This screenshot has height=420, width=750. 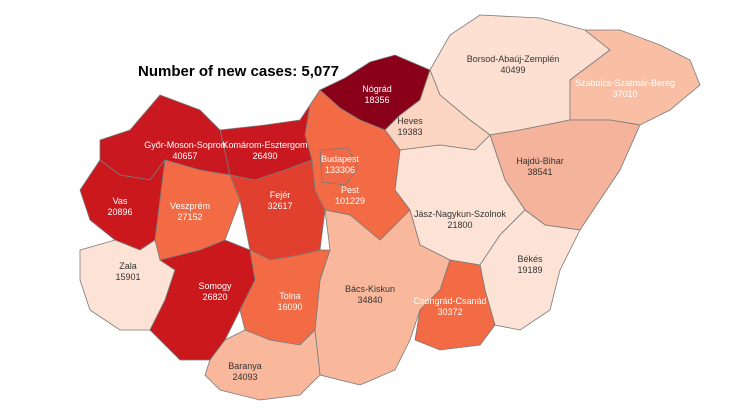 I want to click on county-value: 40499, so click(x=512, y=70).